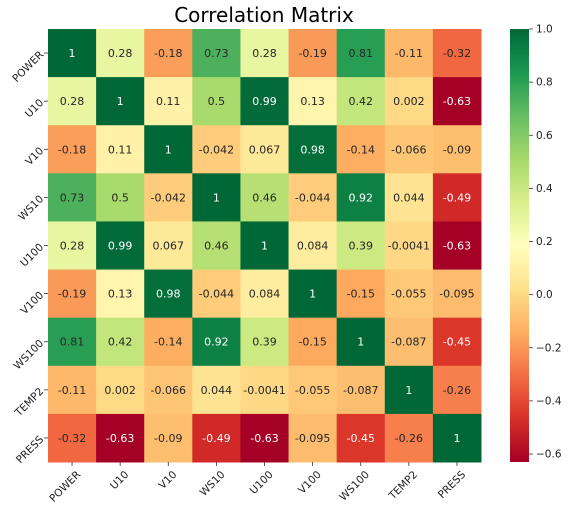 This screenshot has width=570, height=510. What do you see at coordinates (549, 455) in the screenshot?
I see `colorbar-tick-label: −0.6` at bounding box center [549, 455].